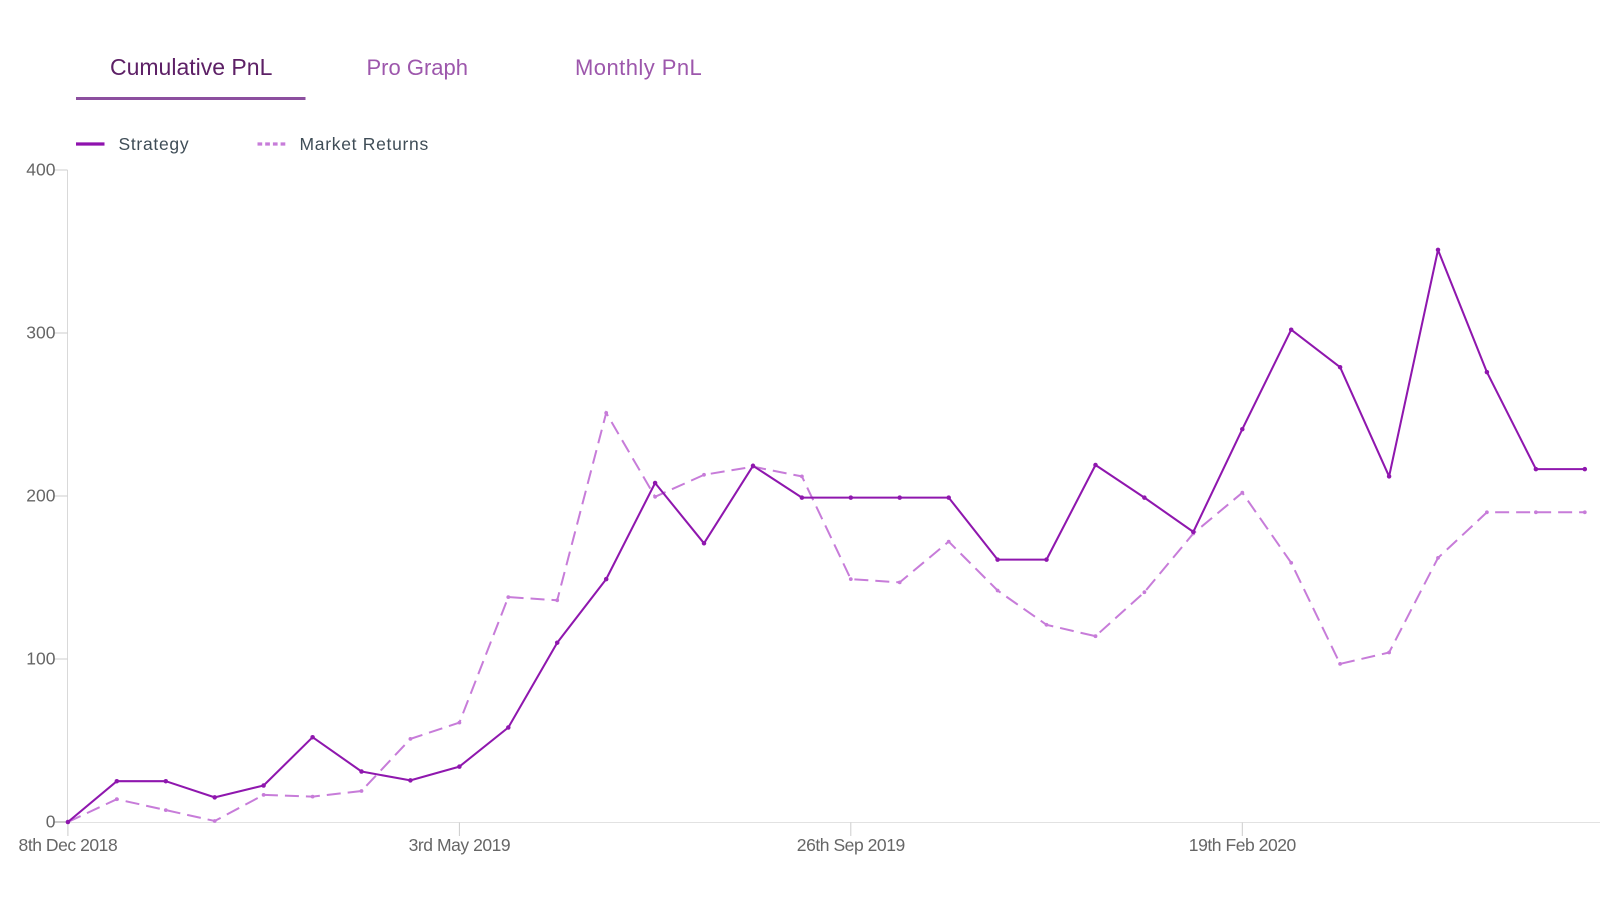  What do you see at coordinates (154, 144) in the screenshot?
I see `svg-text: Strategy` at bounding box center [154, 144].